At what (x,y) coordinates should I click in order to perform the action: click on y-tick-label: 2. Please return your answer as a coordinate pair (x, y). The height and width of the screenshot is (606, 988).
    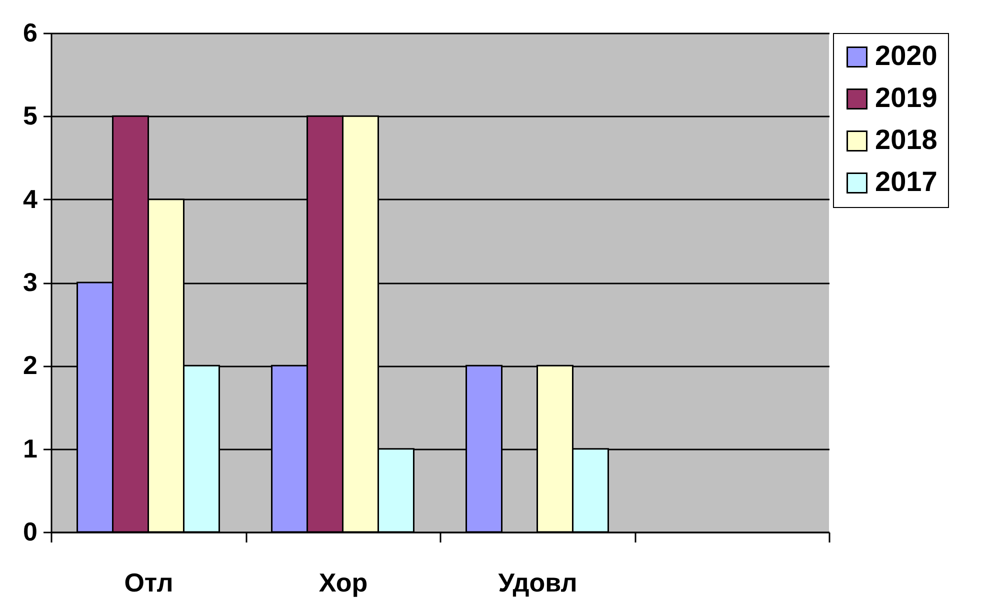
    Looking at the image, I should click on (30, 365).